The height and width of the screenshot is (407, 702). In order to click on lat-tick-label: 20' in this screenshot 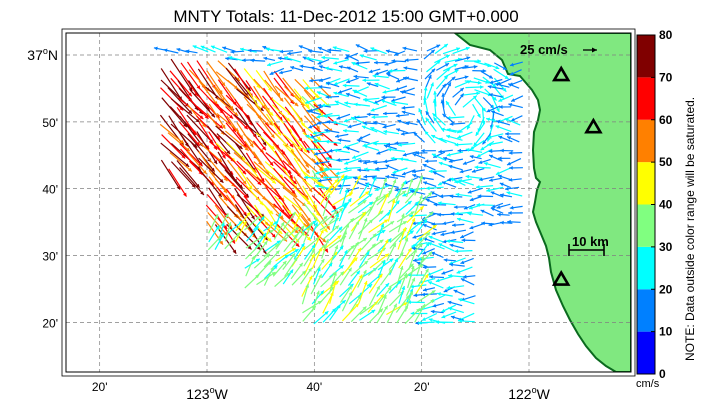, I will do `click(50, 323)`.